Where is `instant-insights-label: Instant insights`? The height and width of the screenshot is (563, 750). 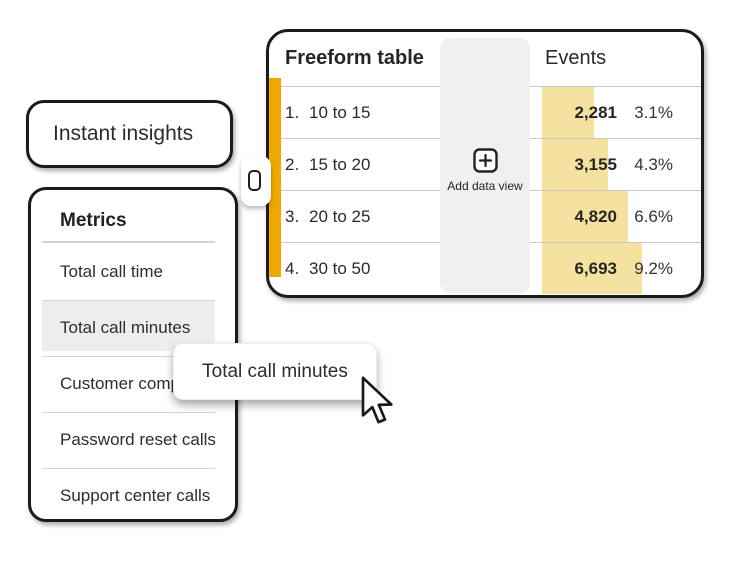
instant-insights-label: Instant insights is located at coordinates (123, 133).